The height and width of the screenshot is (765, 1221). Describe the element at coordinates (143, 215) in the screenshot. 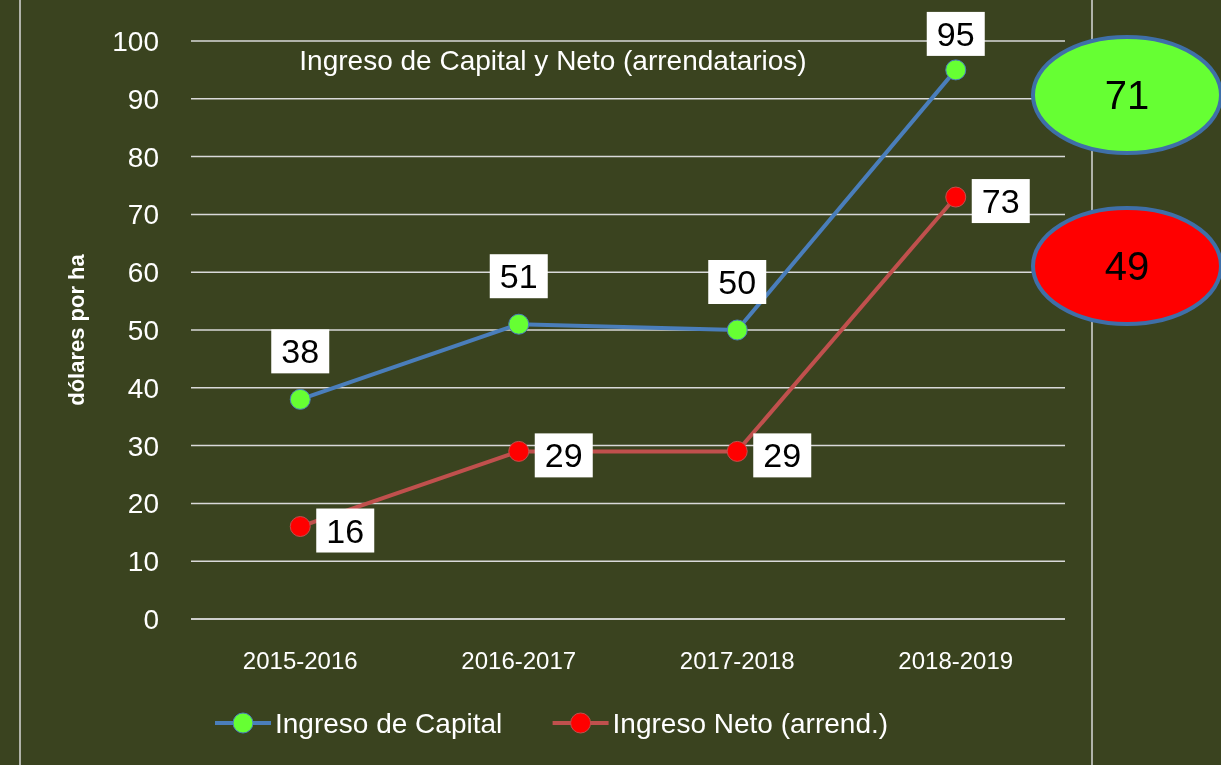

I see `y-tick-label: 70` at that location.